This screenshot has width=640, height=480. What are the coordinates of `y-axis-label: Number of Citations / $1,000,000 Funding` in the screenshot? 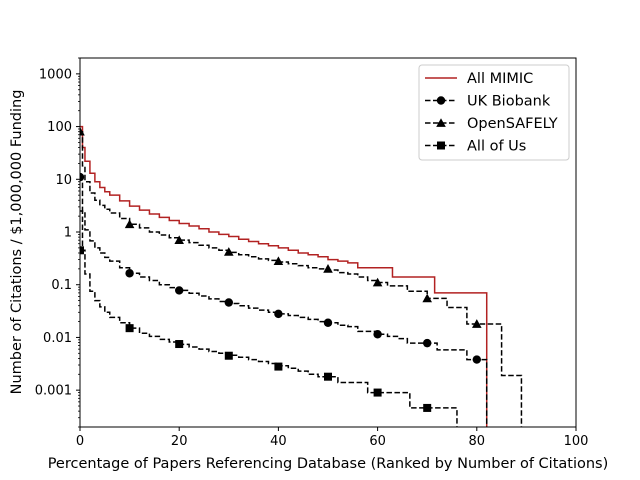 It's located at (17, 242).